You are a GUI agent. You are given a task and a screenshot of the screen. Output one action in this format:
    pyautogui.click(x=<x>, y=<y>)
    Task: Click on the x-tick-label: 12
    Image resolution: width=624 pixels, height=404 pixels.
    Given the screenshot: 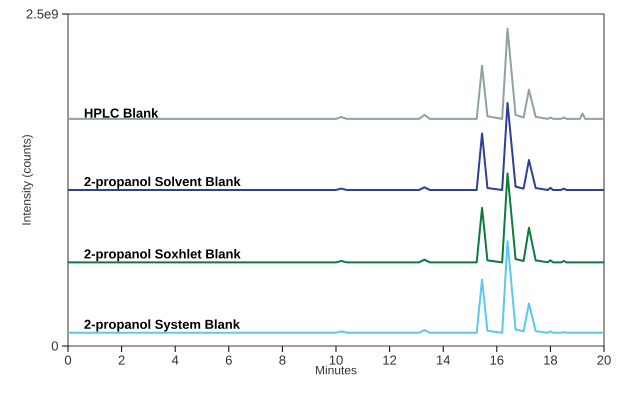 What is the action you would take?
    pyautogui.click(x=389, y=360)
    